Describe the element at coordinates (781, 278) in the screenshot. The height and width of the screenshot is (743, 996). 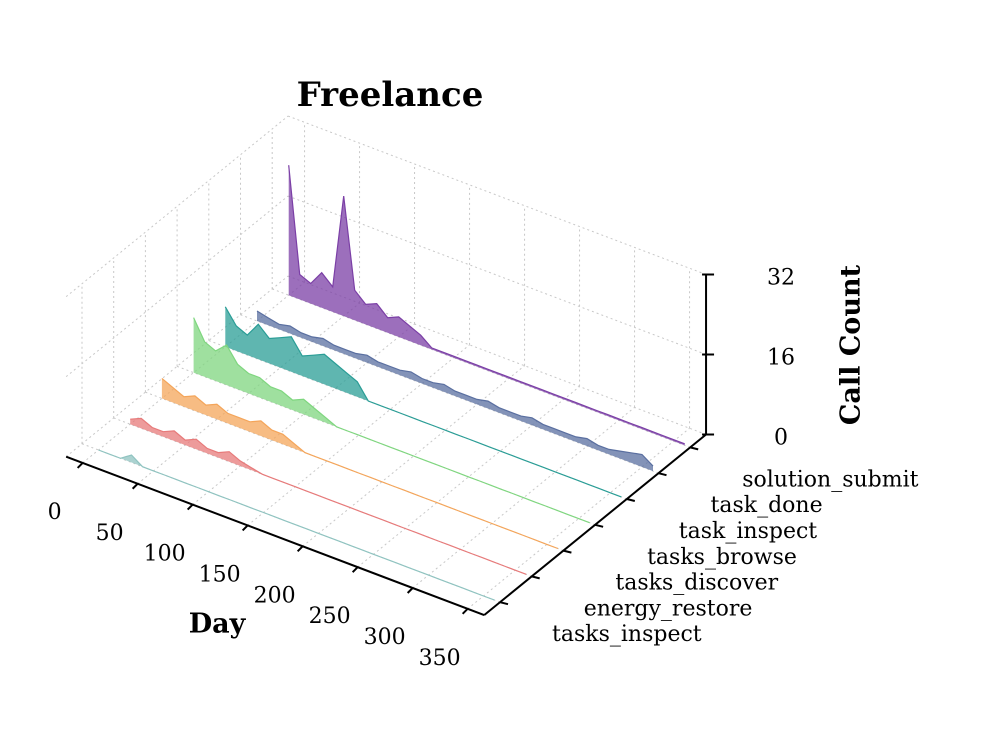
I see `z-tick-label: 32` at that location.